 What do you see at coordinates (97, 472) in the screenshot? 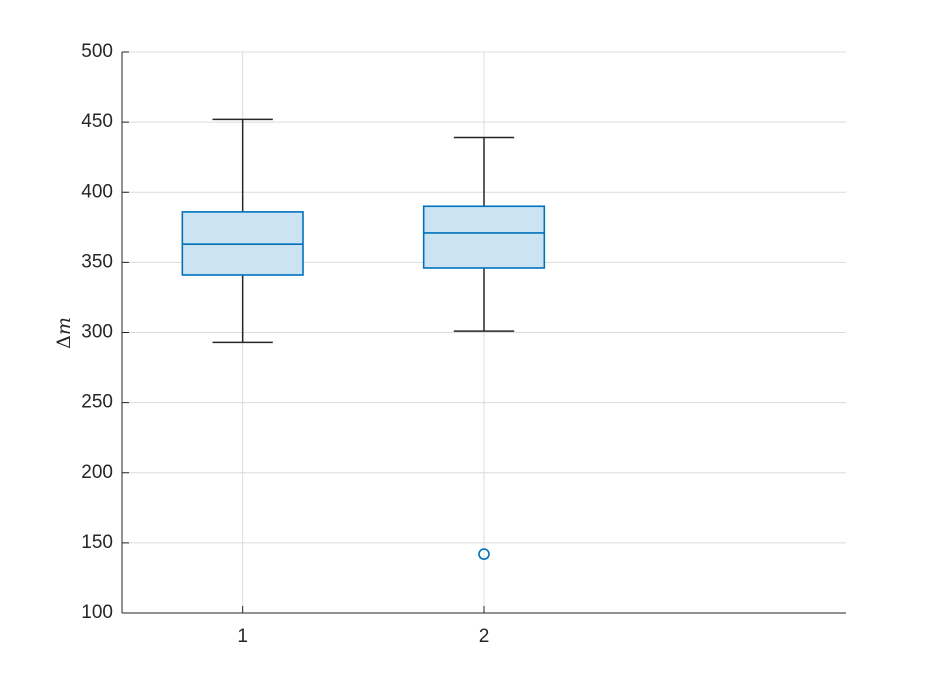
I see `y-tick-label-200: 200` at bounding box center [97, 472].